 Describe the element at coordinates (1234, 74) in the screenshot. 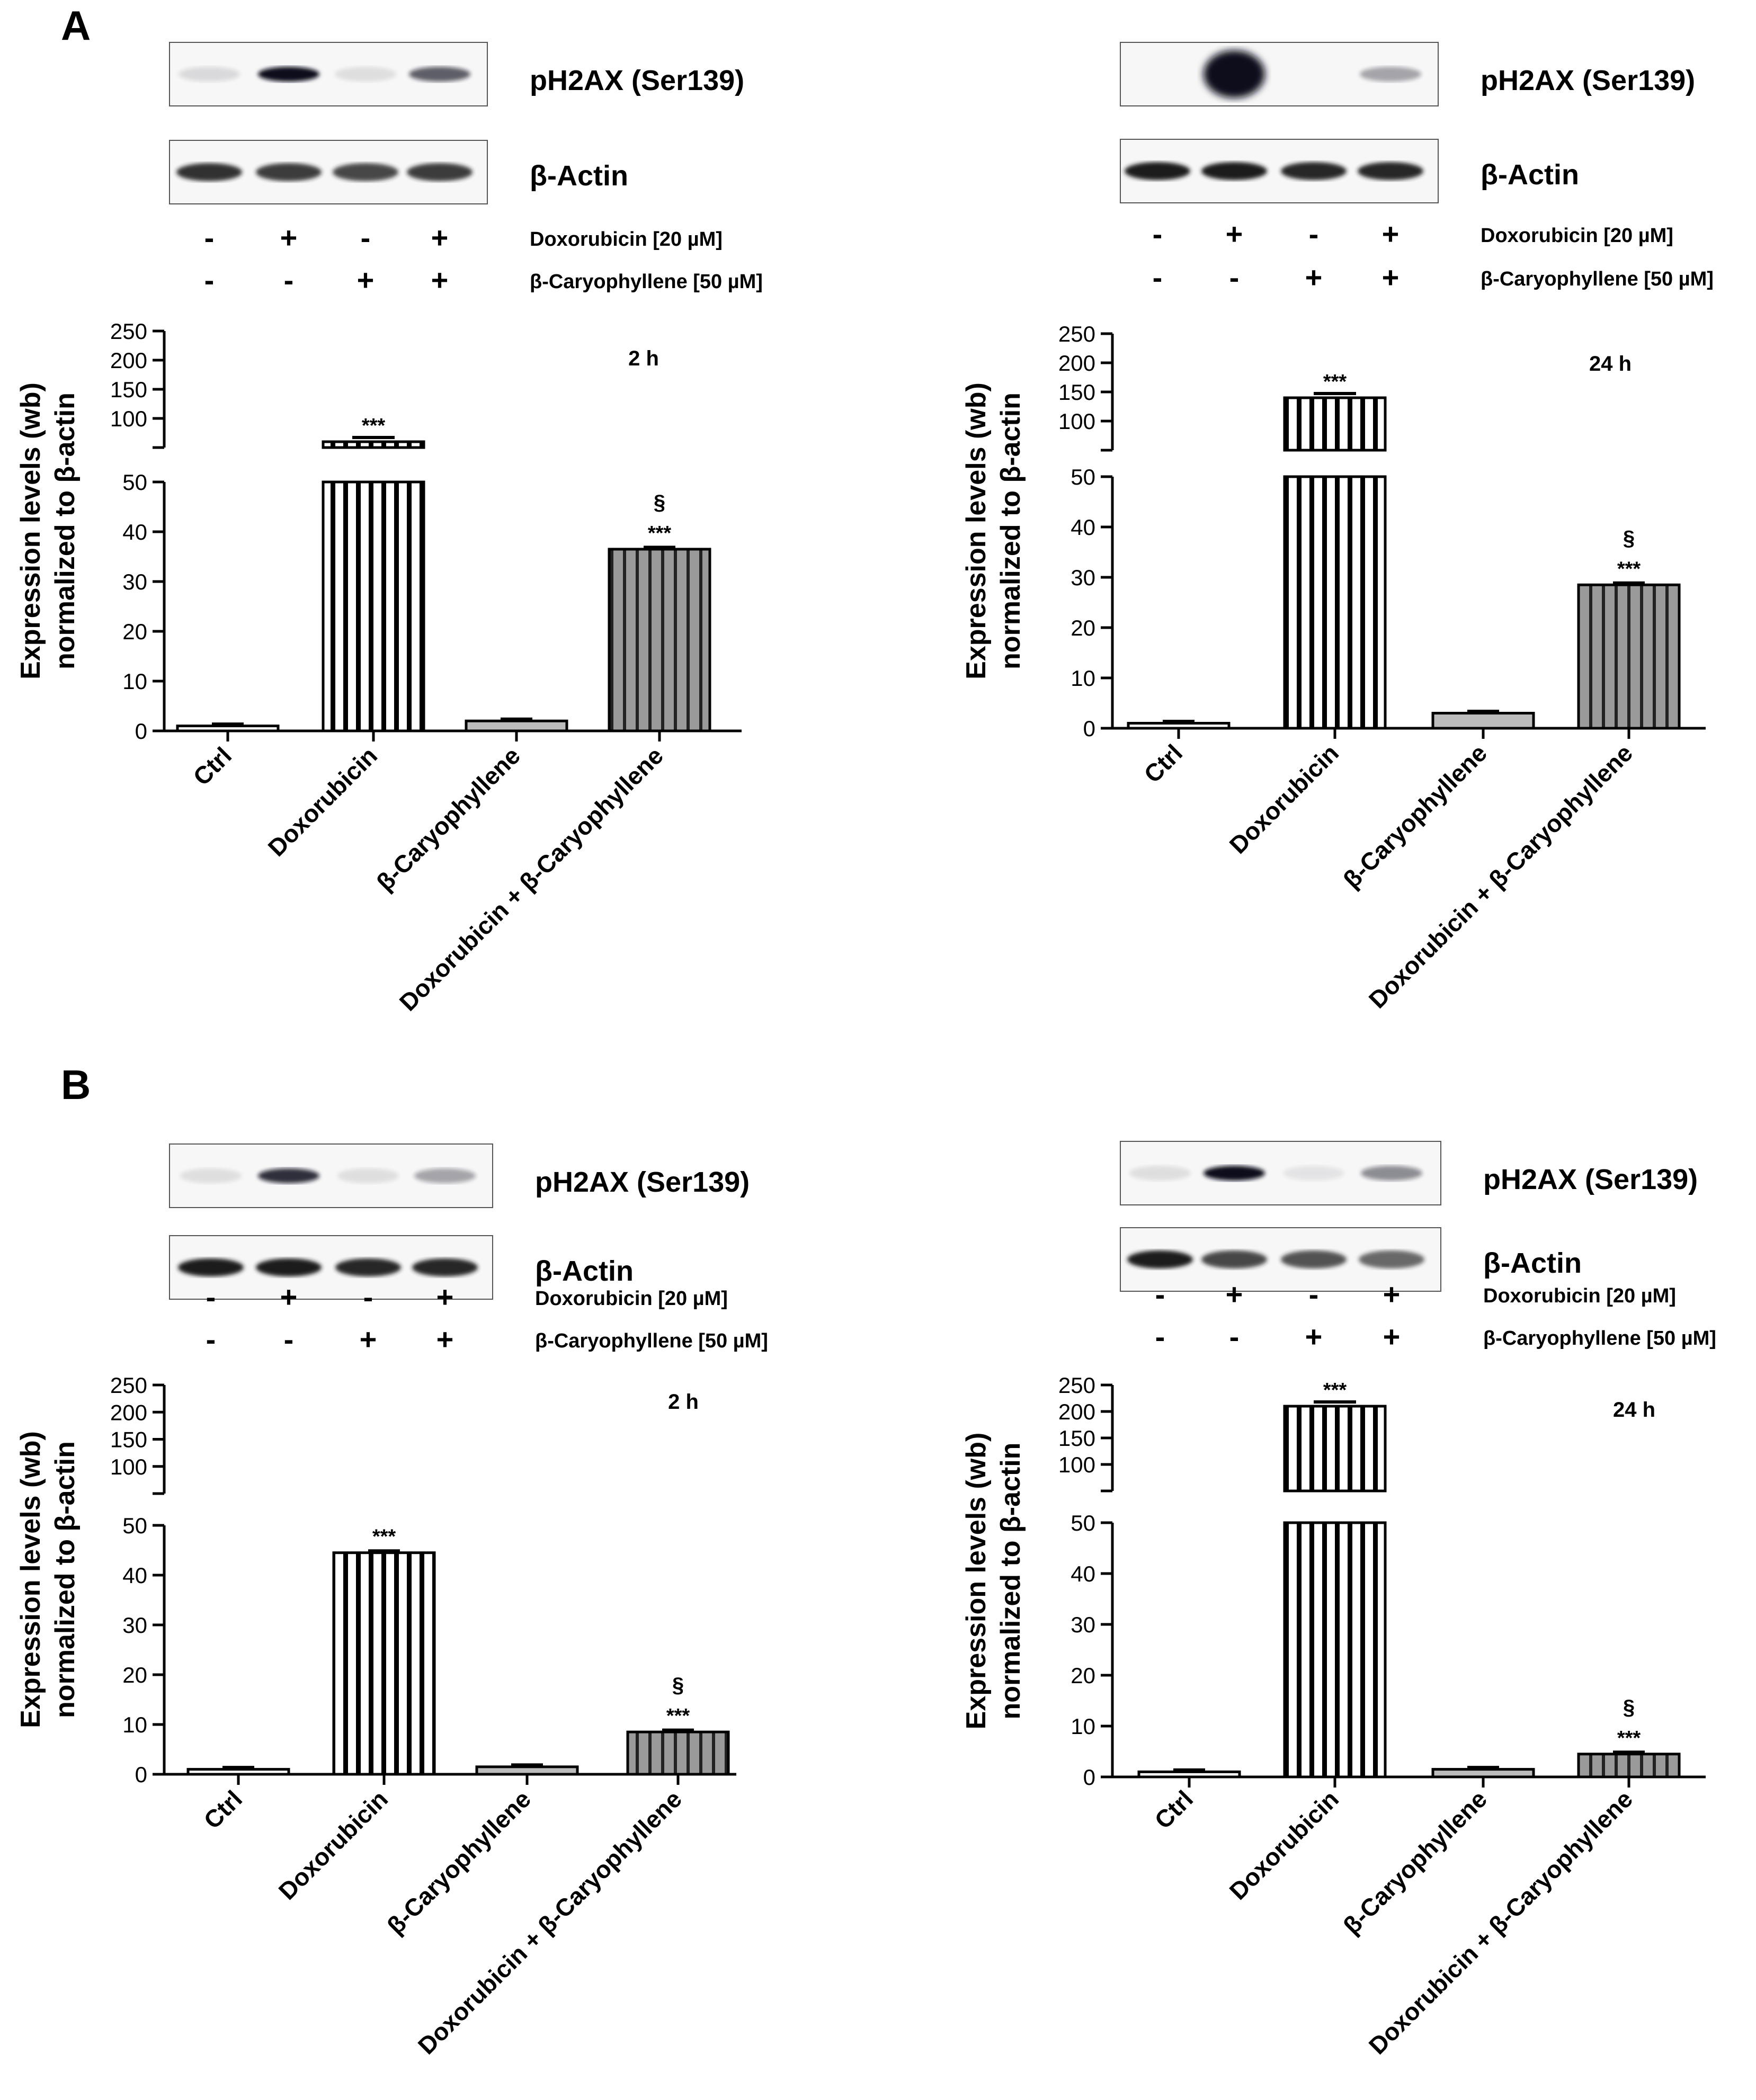

I see `blot-a-24h-phospho-band` at that location.